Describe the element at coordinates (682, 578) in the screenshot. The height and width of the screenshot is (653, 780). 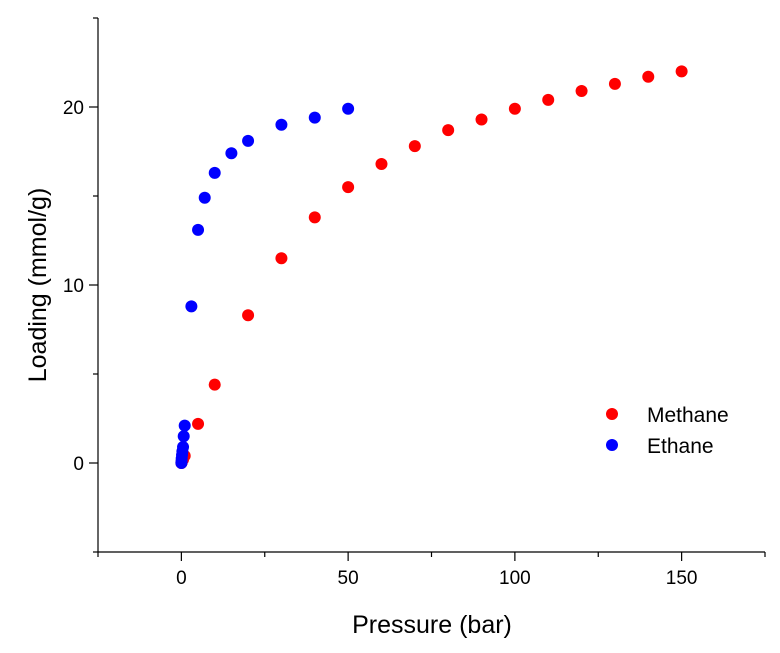
I see `x-tick-label: 150` at that location.